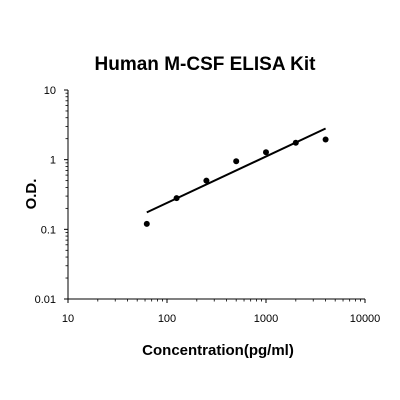 The image size is (400, 400). Describe the element at coordinates (266, 319) in the screenshot. I see `x-tick-label: 1000` at that location.